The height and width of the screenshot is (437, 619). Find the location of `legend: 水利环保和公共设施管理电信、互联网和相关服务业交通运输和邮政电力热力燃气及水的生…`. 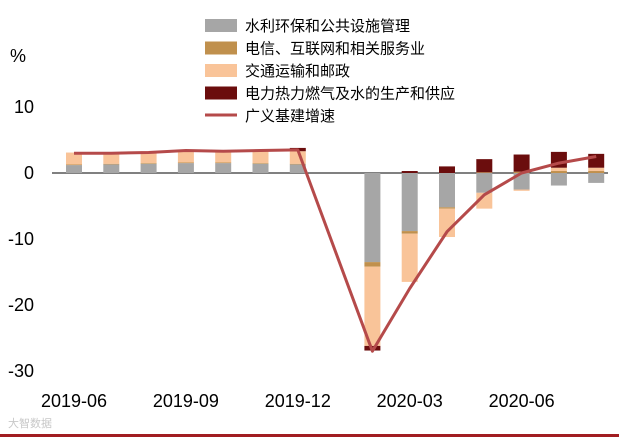

legend: 水利环保和公共设施管理电信、互联网和相关服务业交通运输和邮政电力热力燃气及水的生… is located at coordinates (330, 71).